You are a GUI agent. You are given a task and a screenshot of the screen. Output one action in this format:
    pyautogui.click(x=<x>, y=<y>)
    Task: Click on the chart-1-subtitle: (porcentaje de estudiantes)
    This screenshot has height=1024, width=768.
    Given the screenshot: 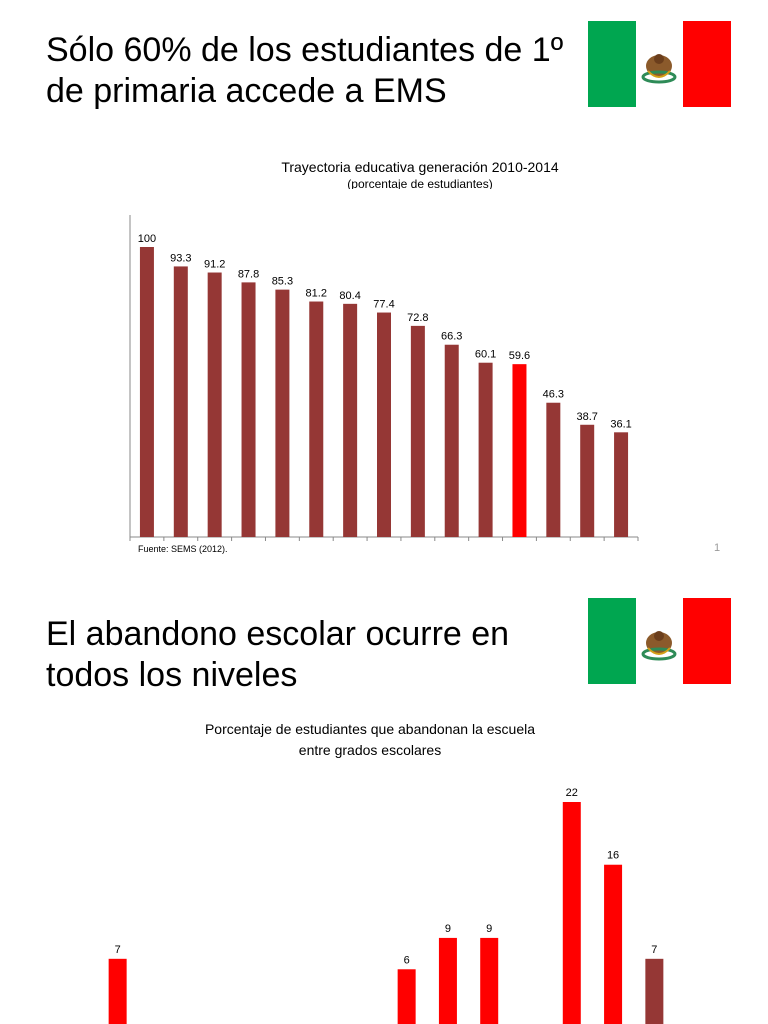 What is the action you would take?
    pyautogui.click(x=420, y=183)
    